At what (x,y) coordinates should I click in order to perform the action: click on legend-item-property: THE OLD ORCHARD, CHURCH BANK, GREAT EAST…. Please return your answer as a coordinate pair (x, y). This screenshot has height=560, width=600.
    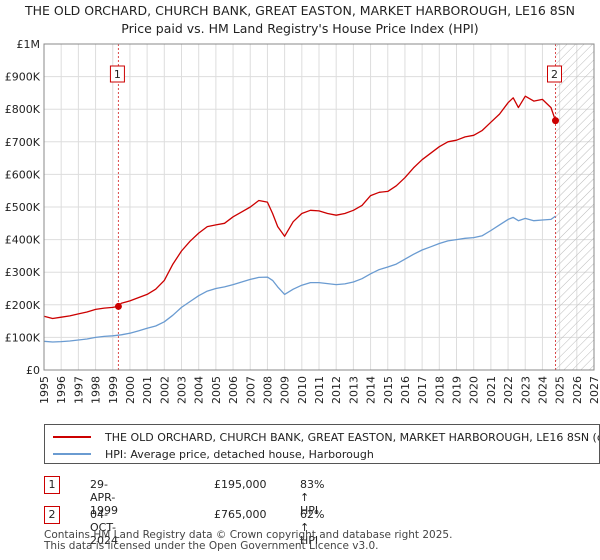
    Looking at the image, I should click on (326, 437).